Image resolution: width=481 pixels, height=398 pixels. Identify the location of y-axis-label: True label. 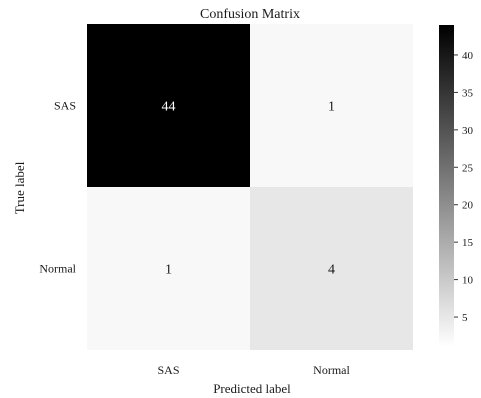
(19, 187).